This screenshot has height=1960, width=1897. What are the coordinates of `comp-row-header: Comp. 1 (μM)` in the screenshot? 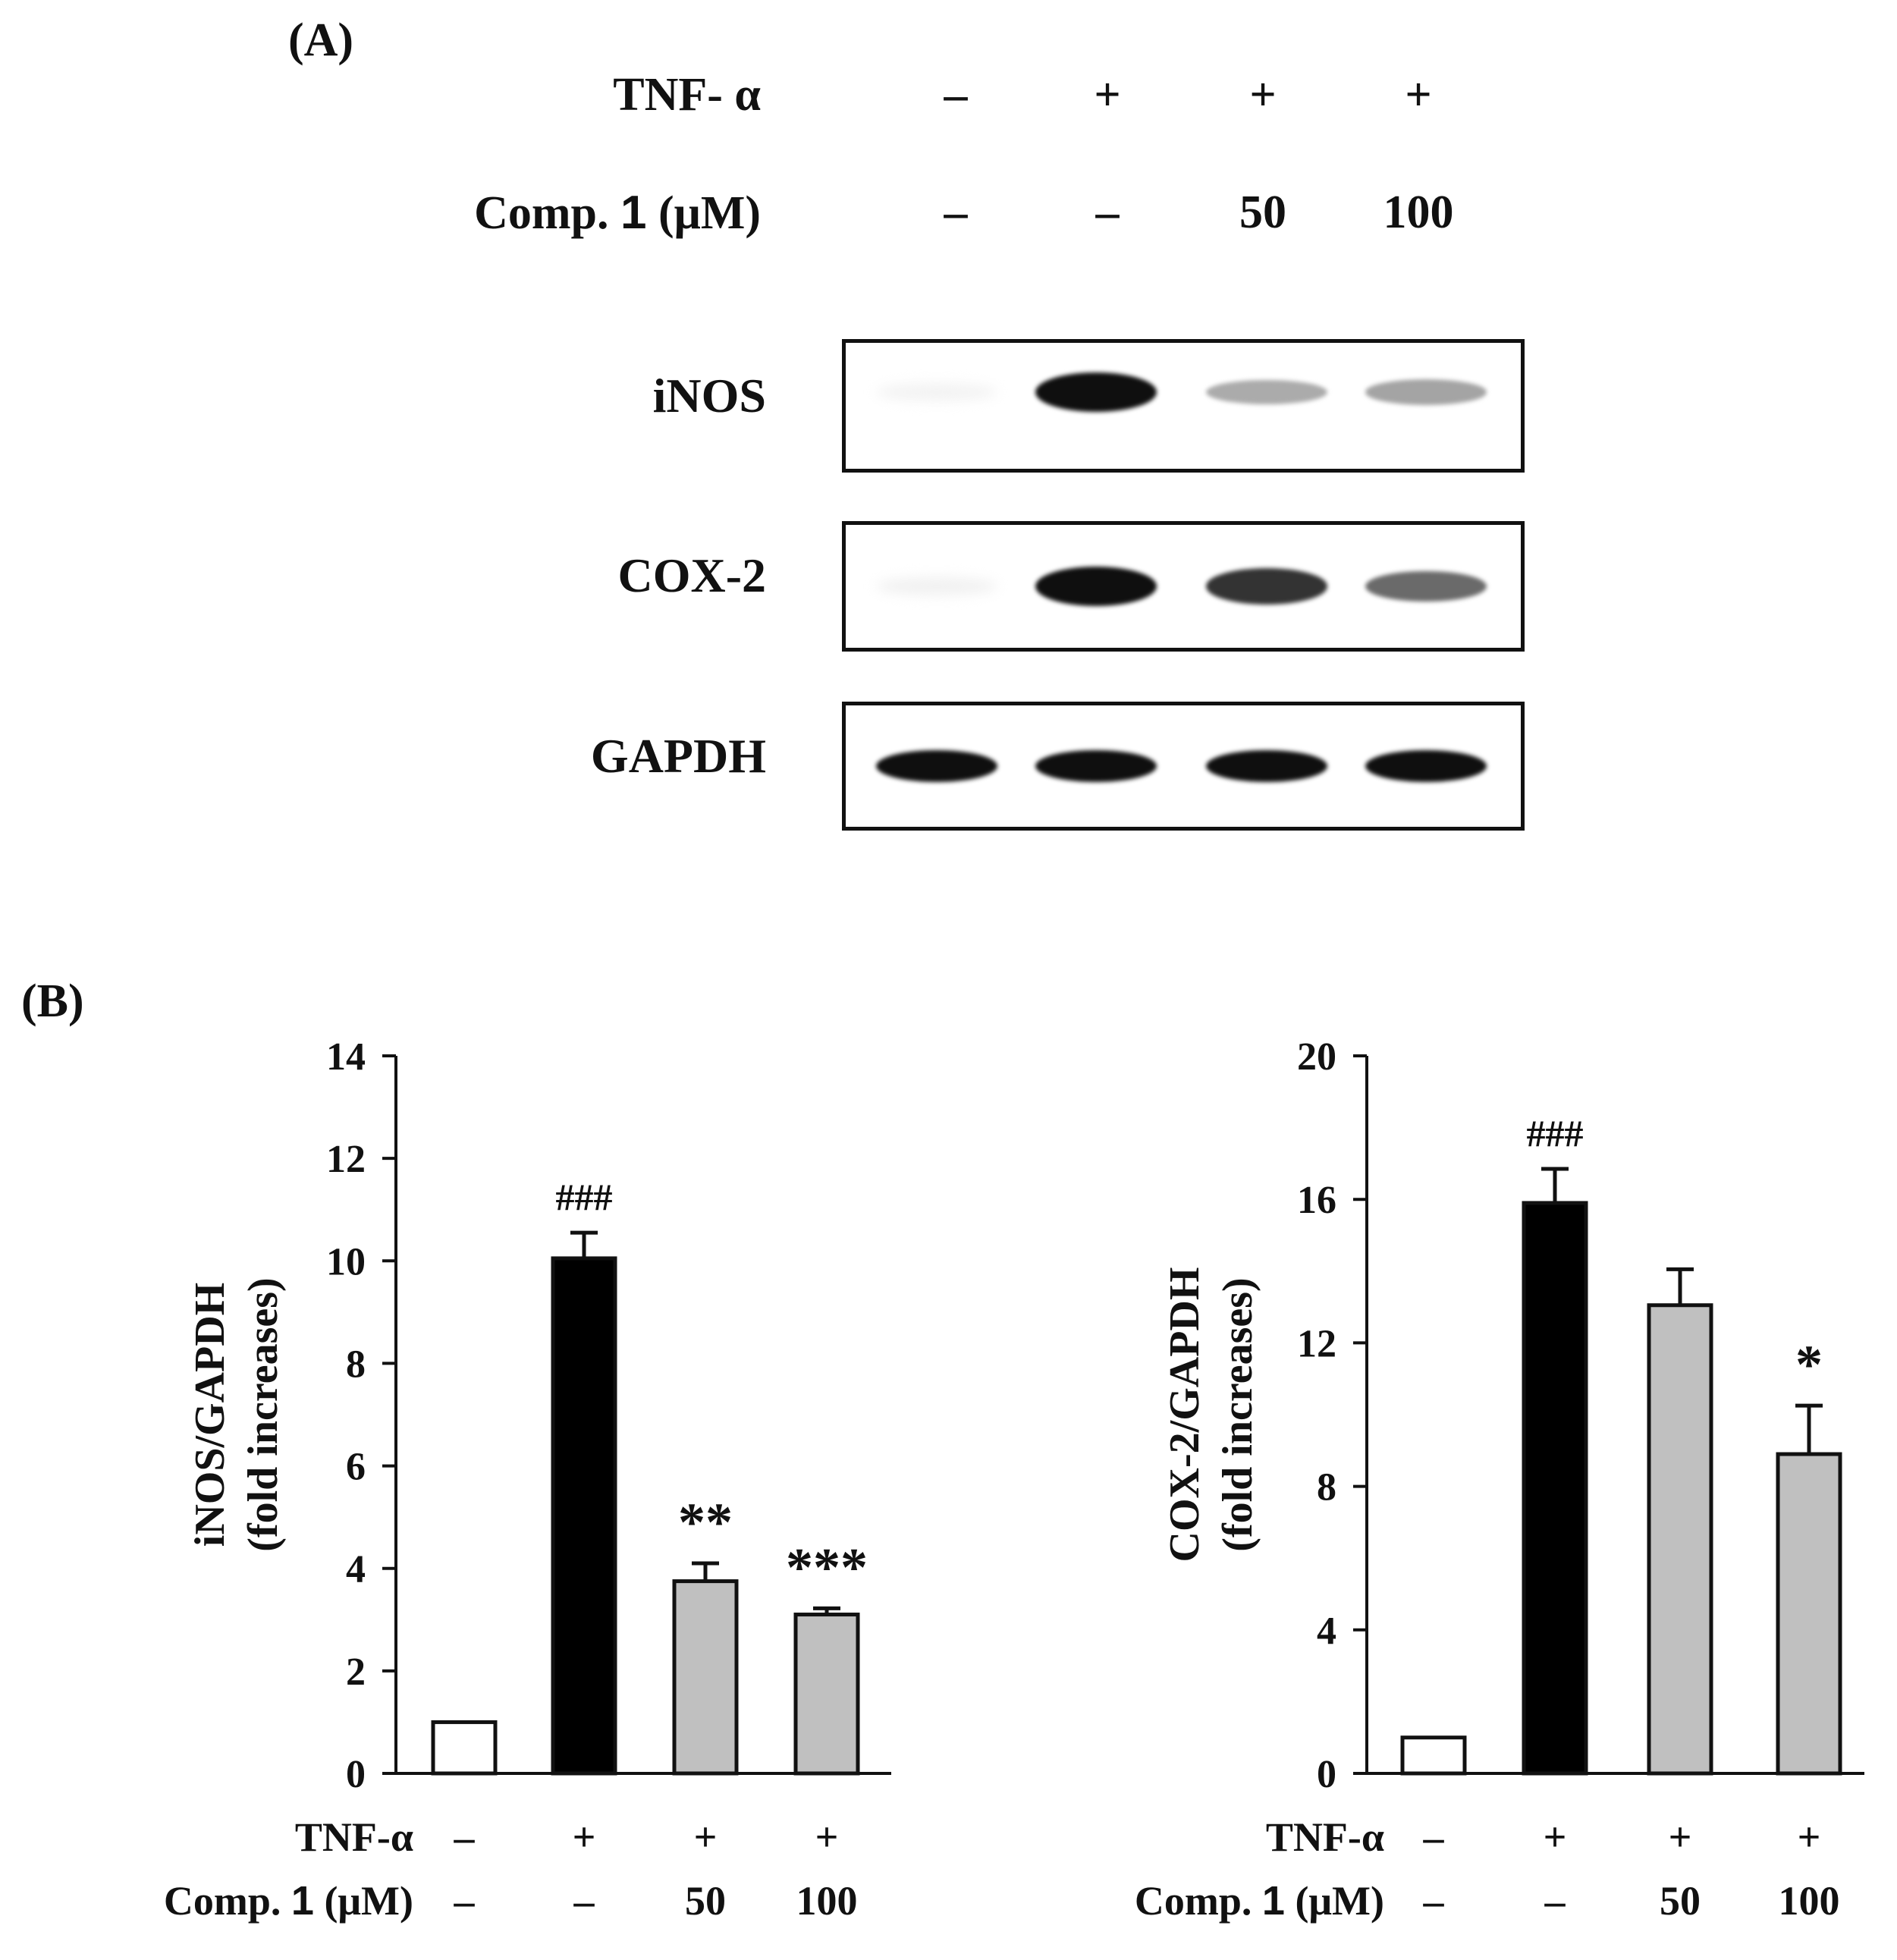 It's located at (617, 213).